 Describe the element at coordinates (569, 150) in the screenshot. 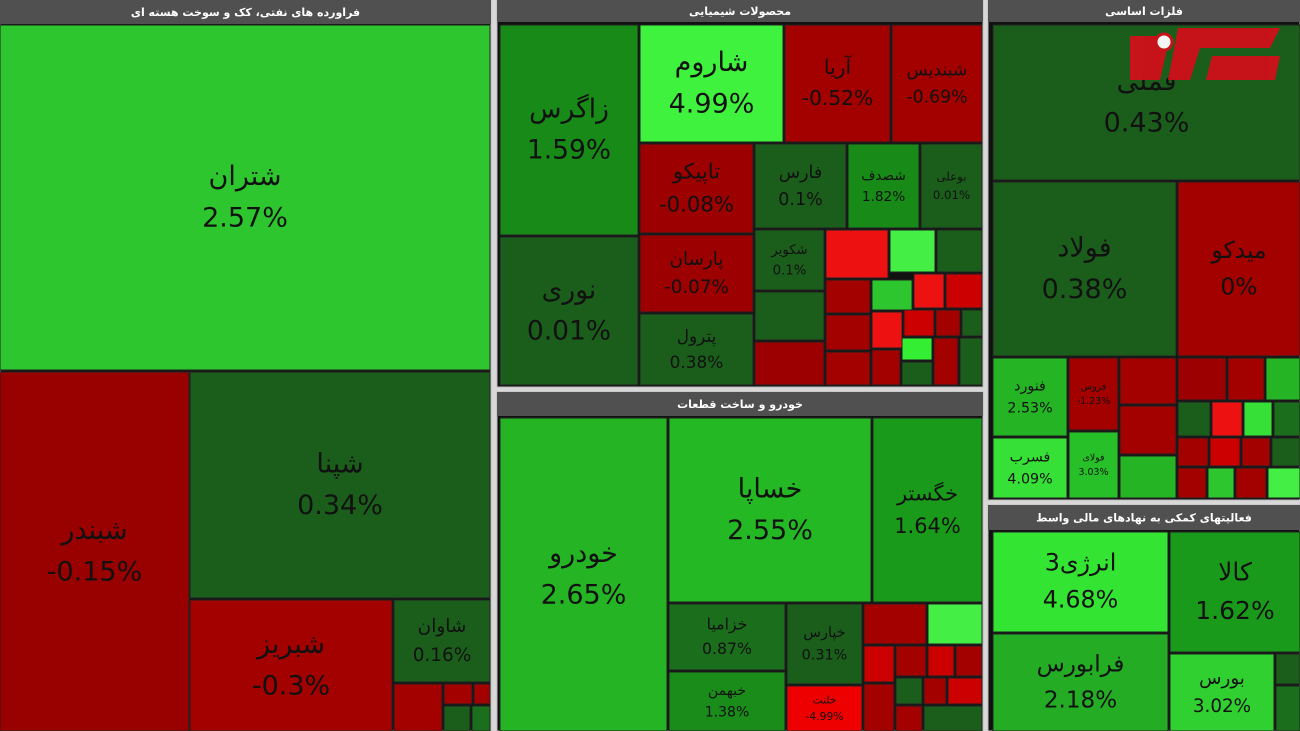

I see `tile-change: 1.59%` at that location.